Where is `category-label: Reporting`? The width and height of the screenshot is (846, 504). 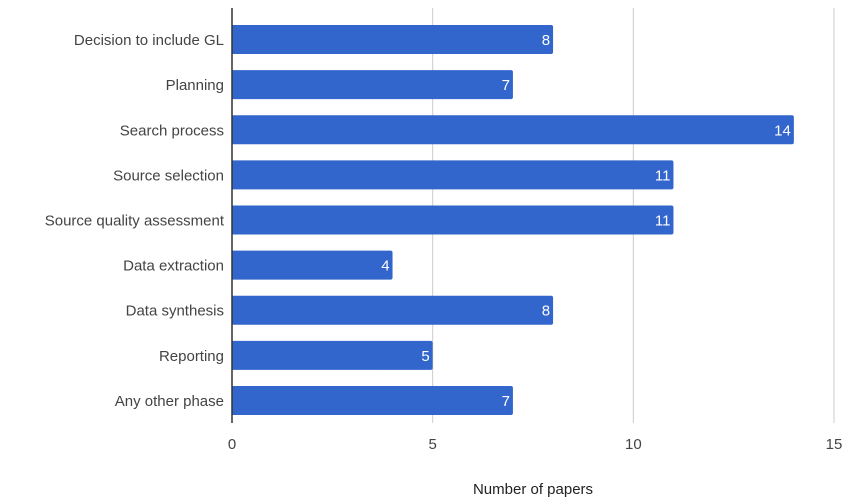
category-label: Reporting is located at coordinates (191, 356).